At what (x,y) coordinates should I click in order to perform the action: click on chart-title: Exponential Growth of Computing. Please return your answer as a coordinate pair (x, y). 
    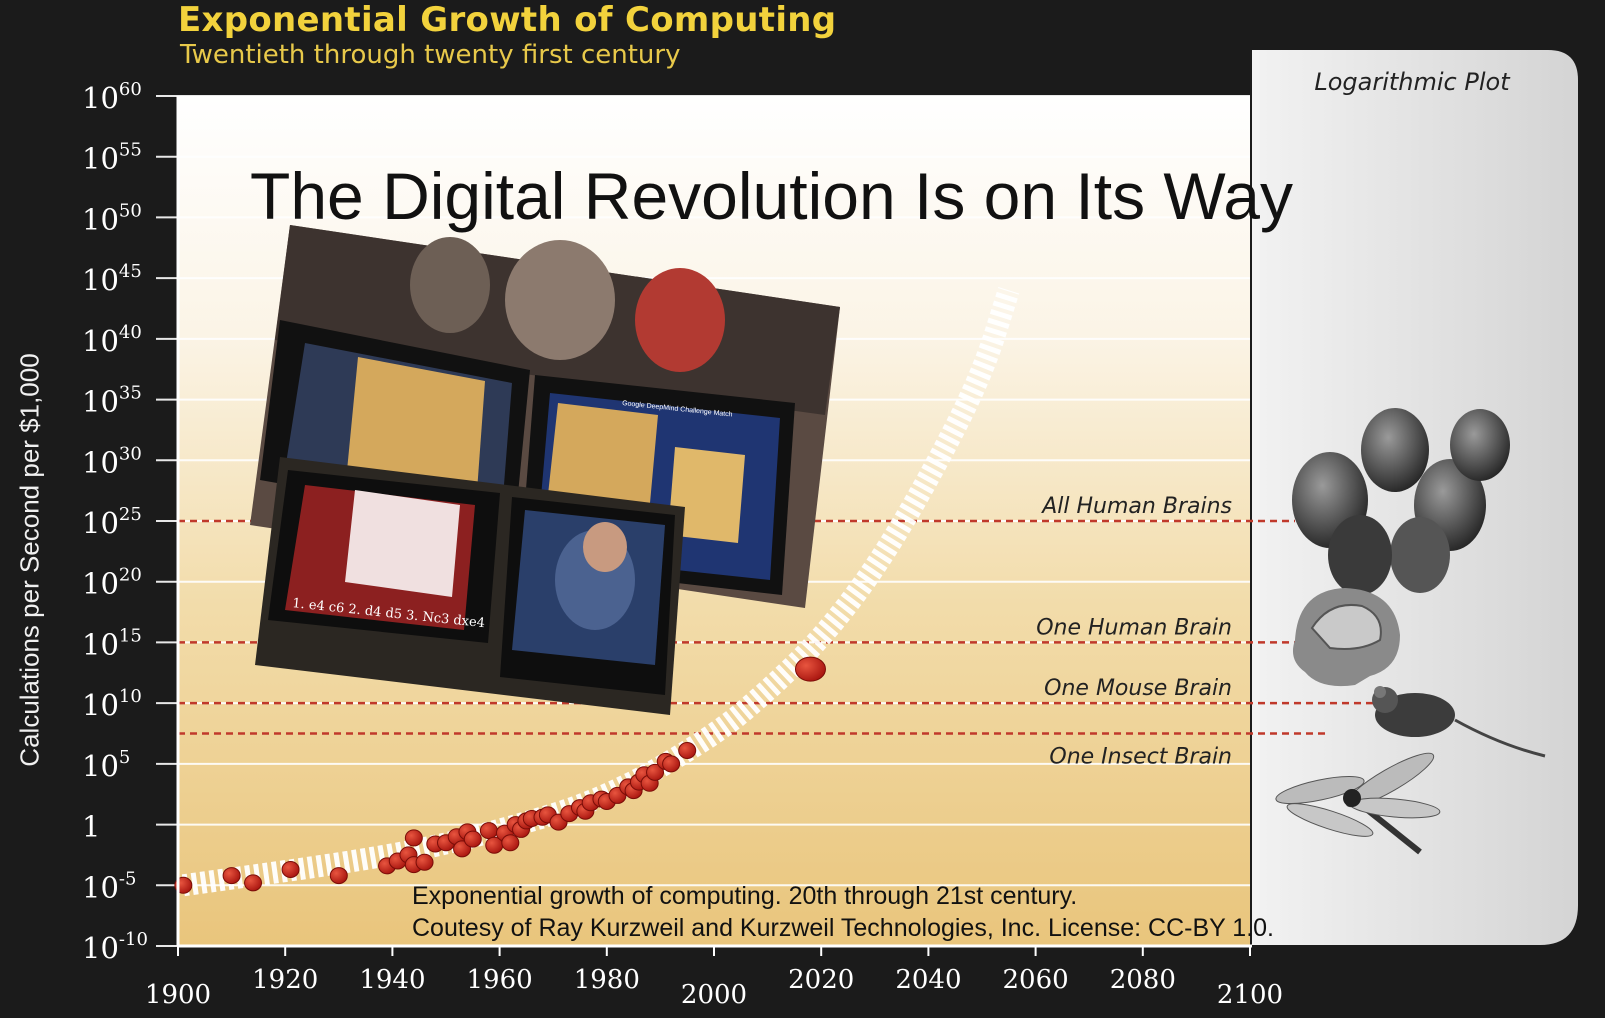
    Looking at the image, I should click on (507, 20).